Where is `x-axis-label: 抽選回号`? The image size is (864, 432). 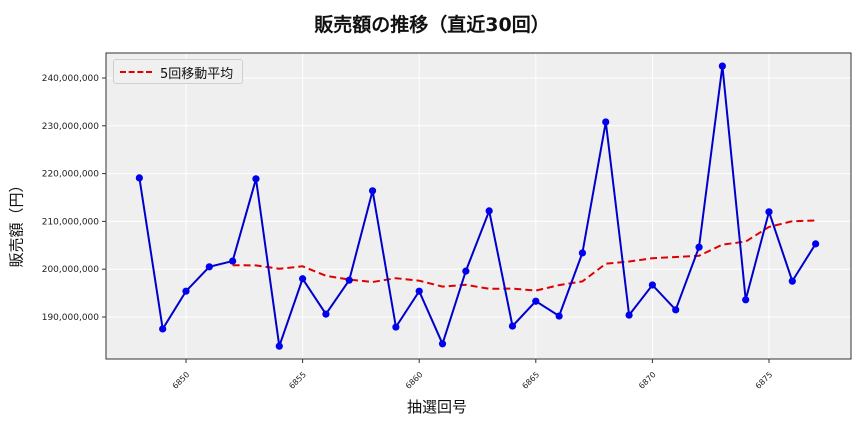
x-axis-label: 抽選回号 is located at coordinates (436, 407).